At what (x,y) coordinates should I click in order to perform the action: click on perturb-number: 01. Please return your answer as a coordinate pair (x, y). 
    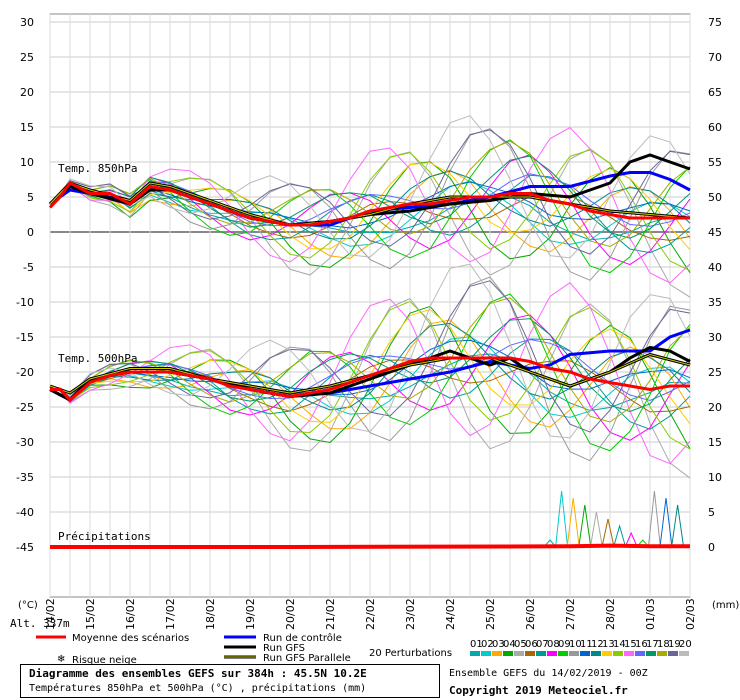
    Looking at the image, I should click on (476, 644).